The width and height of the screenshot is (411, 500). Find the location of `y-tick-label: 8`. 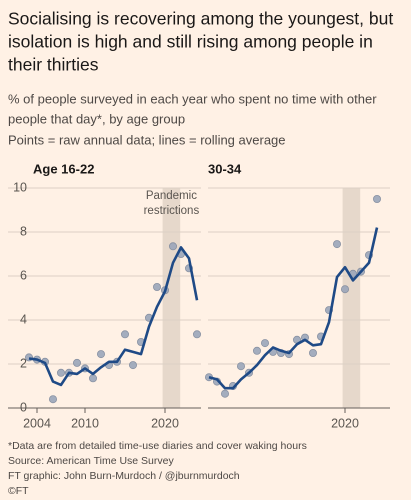

y-tick-label: 8 is located at coordinates (23, 231).